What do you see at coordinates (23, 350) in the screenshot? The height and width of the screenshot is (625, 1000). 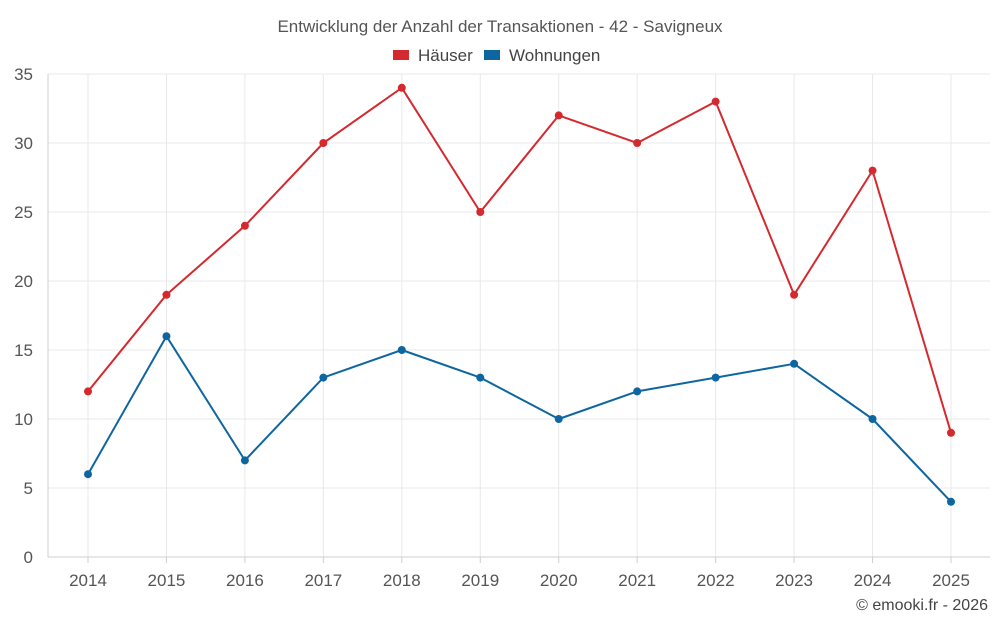 I see `y-tick-label: 15` at bounding box center [23, 350].